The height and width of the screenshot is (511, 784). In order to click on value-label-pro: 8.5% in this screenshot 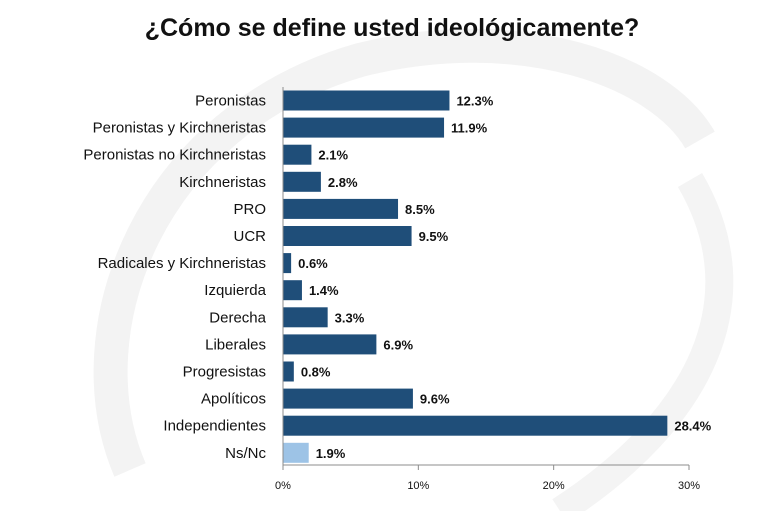, I will do `click(420, 209)`.